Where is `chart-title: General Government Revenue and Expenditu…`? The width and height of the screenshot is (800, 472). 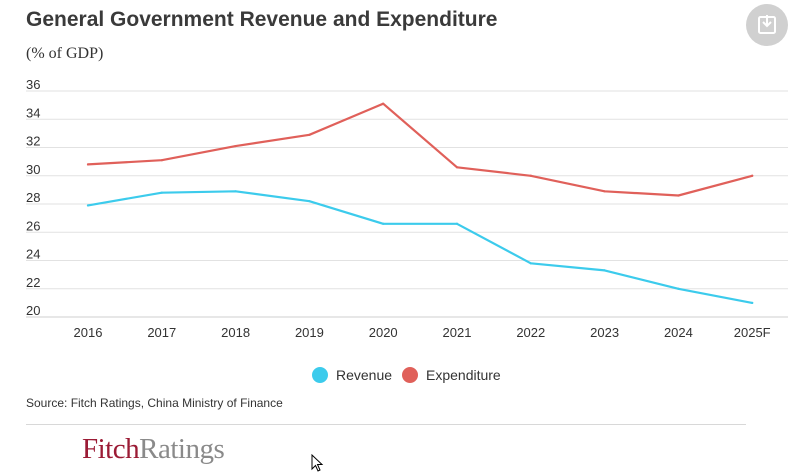
chart-title: General Government Revenue and Expenditu… is located at coordinates (262, 19).